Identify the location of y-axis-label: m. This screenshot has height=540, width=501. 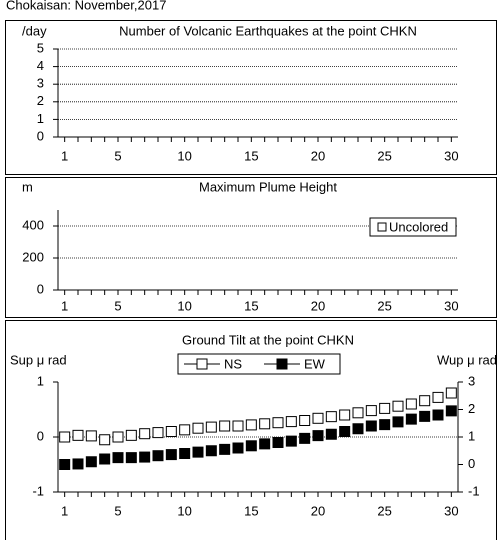
(27, 186).